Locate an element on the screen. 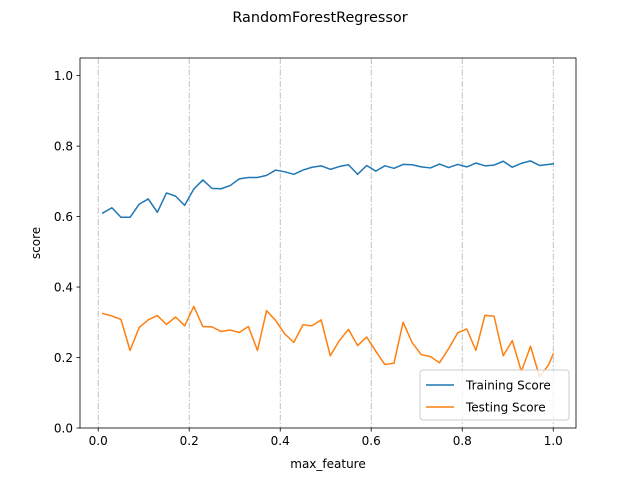  chart-title: RandomForestRegressor is located at coordinates (319, 18).